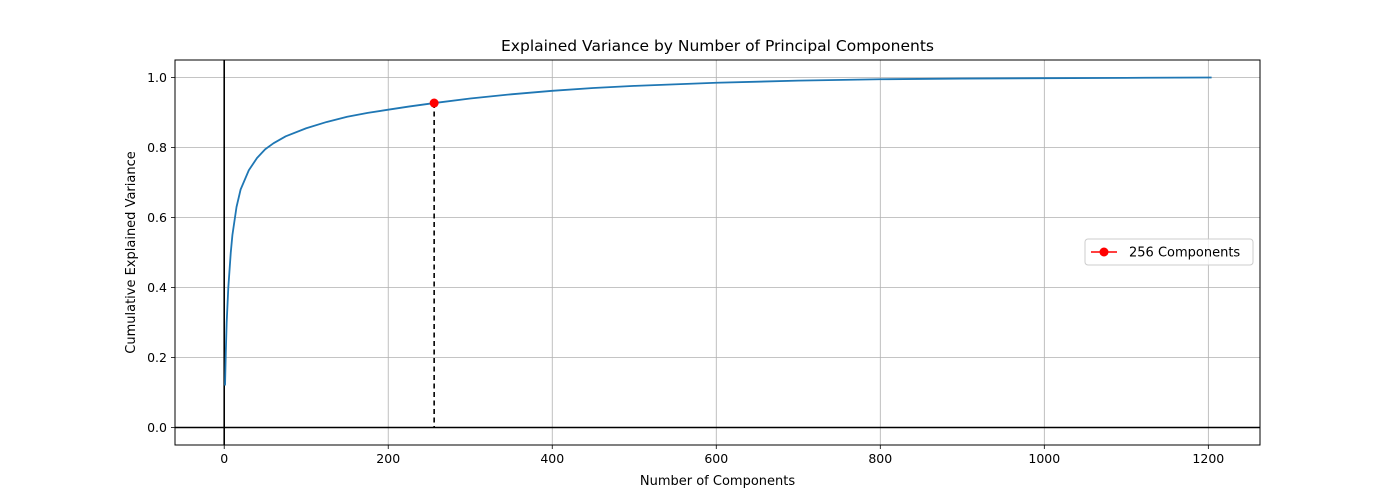 The height and width of the screenshot is (500, 1400). I want to click on x-tick-label: 600, so click(716, 458).